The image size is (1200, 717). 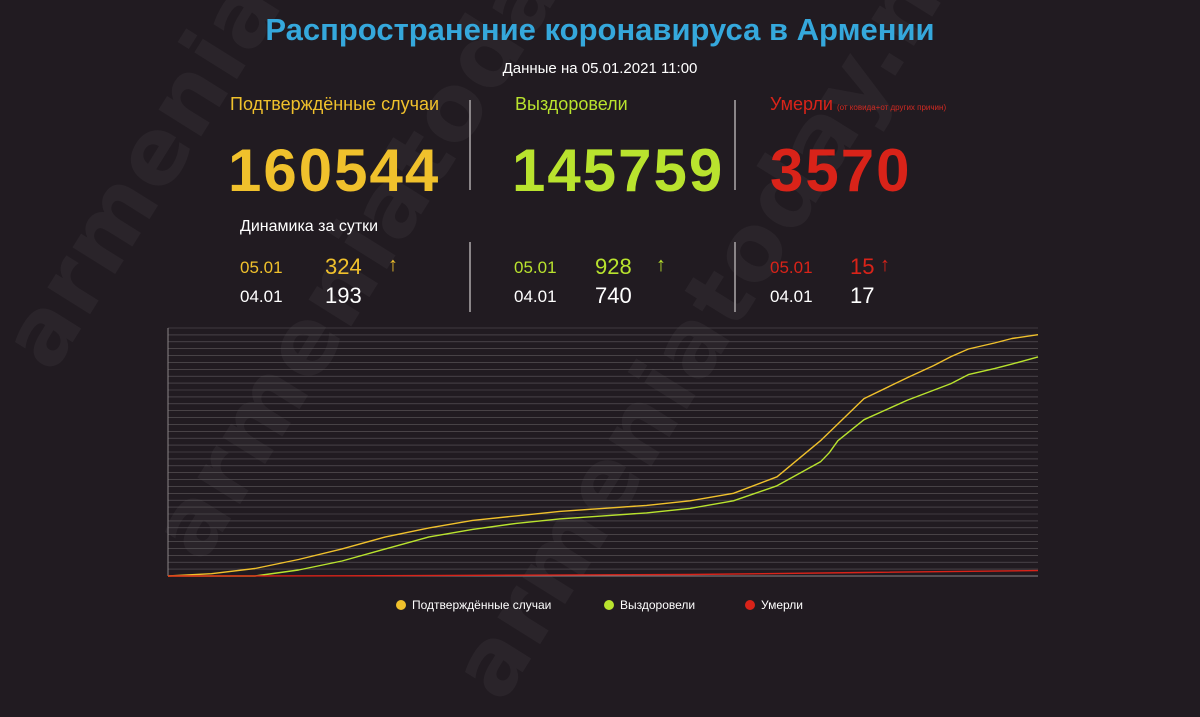 What do you see at coordinates (535, 296) in the screenshot?
I see `recovered-prev-date: 04.01` at bounding box center [535, 296].